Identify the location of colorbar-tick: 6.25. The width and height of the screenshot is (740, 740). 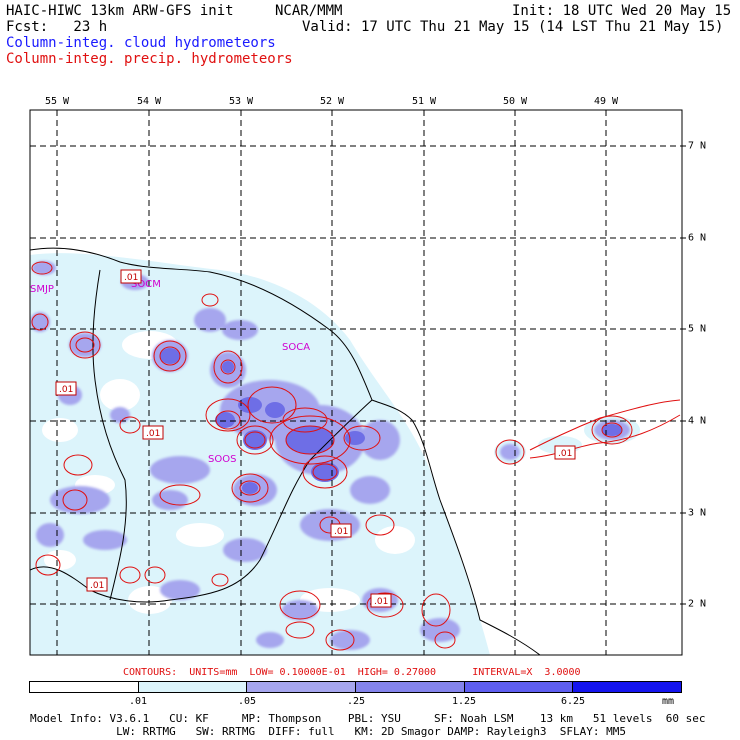
(573, 701).